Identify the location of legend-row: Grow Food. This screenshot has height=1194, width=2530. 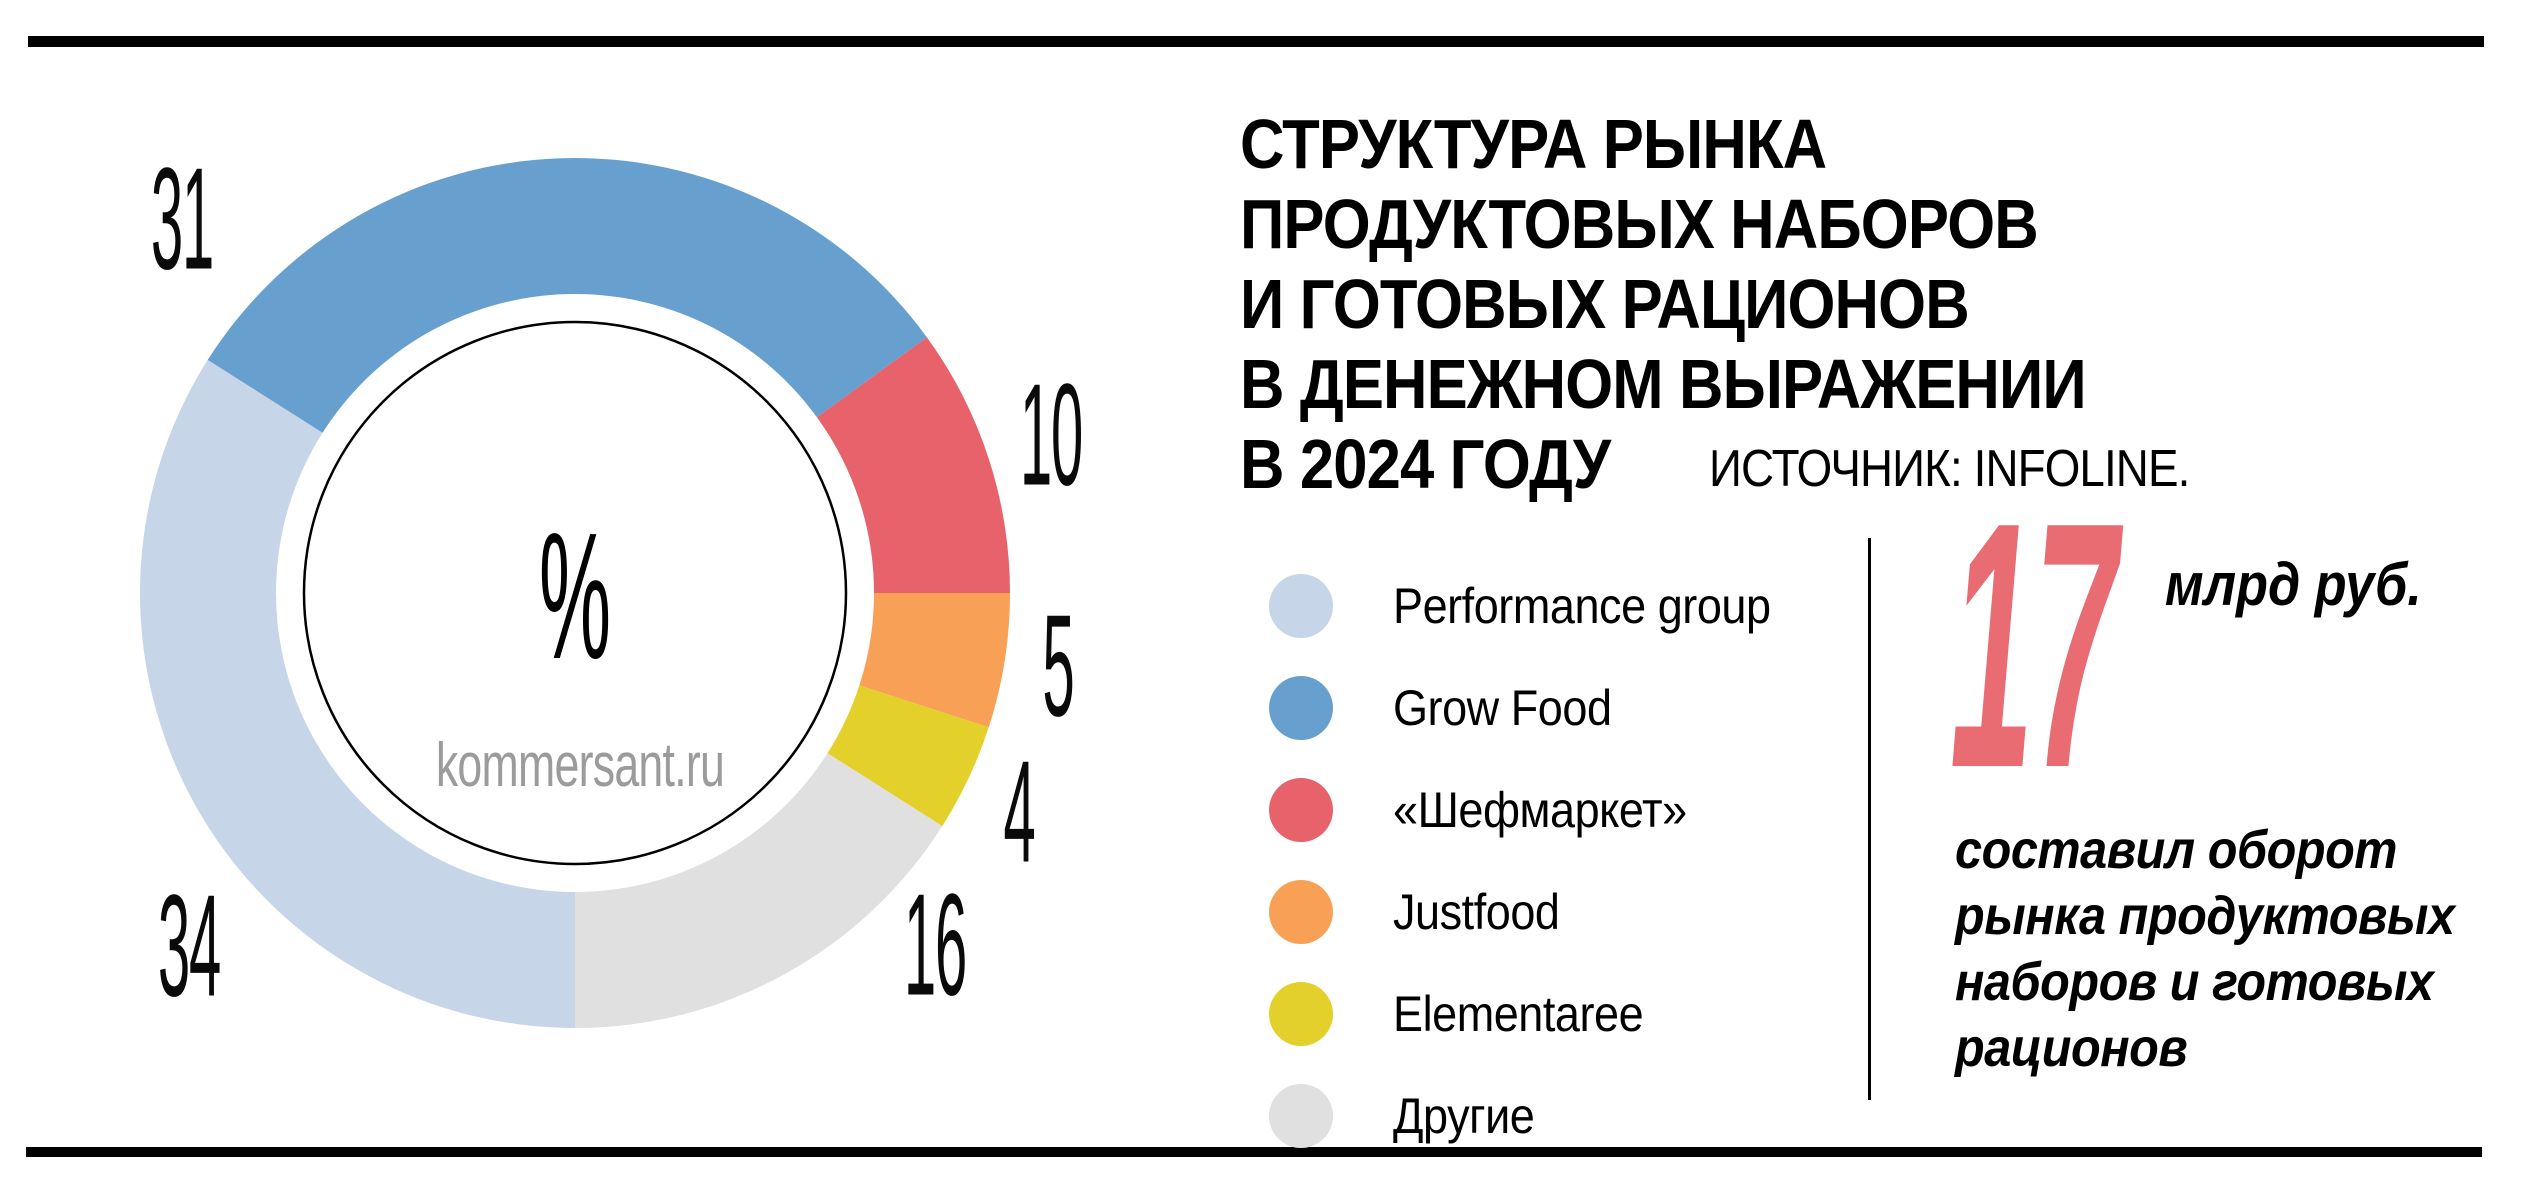
(1541, 708).